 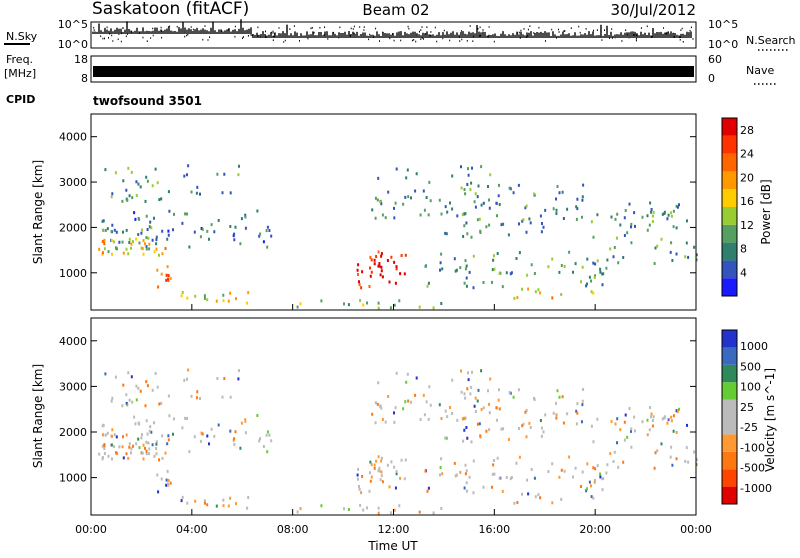 What do you see at coordinates (743, 272) in the screenshot?
I see `power-colorbar-tick-label: 4` at bounding box center [743, 272].